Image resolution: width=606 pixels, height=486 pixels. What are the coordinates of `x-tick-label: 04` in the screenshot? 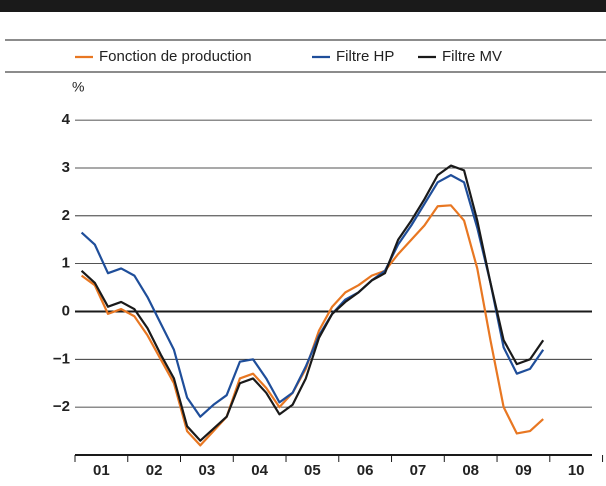 It's located at (259, 470).